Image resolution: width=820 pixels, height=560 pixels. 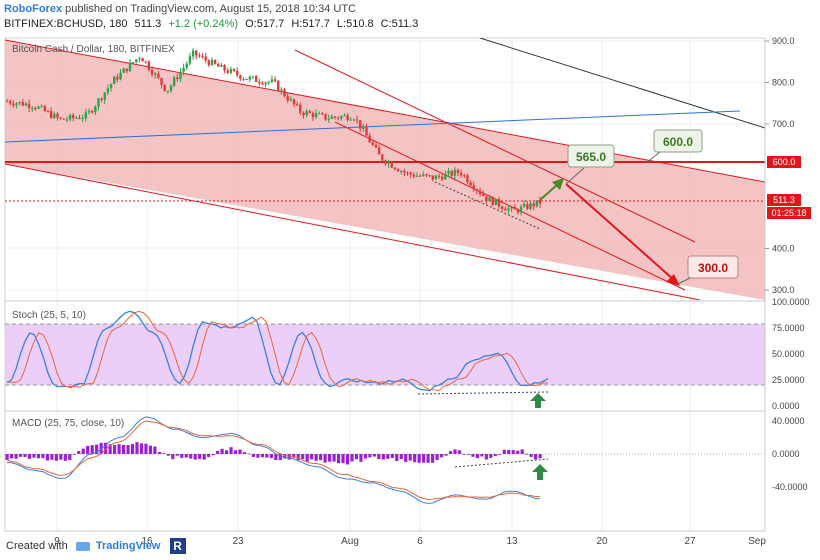 I want to click on price-tick-label: 400.0, so click(x=783, y=249).